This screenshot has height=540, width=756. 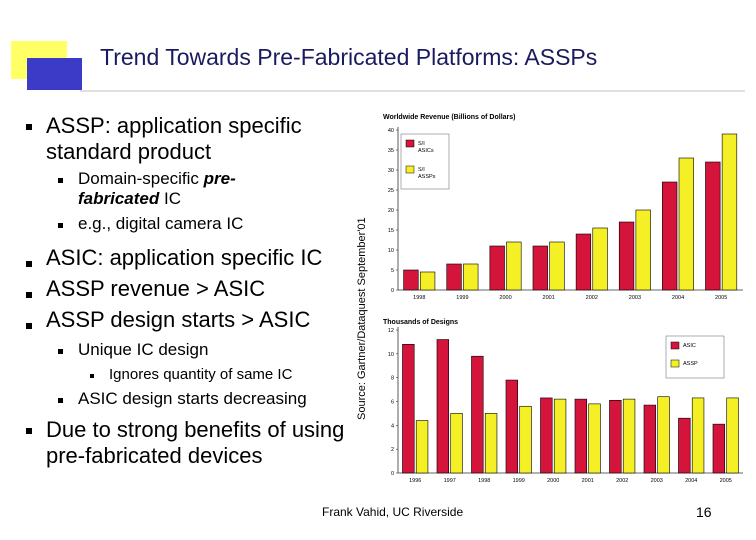 What do you see at coordinates (156, 288) in the screenshot?
I see `bullet-revenue: ASSP revenue > ASIC` at bounding box center [156, 288].